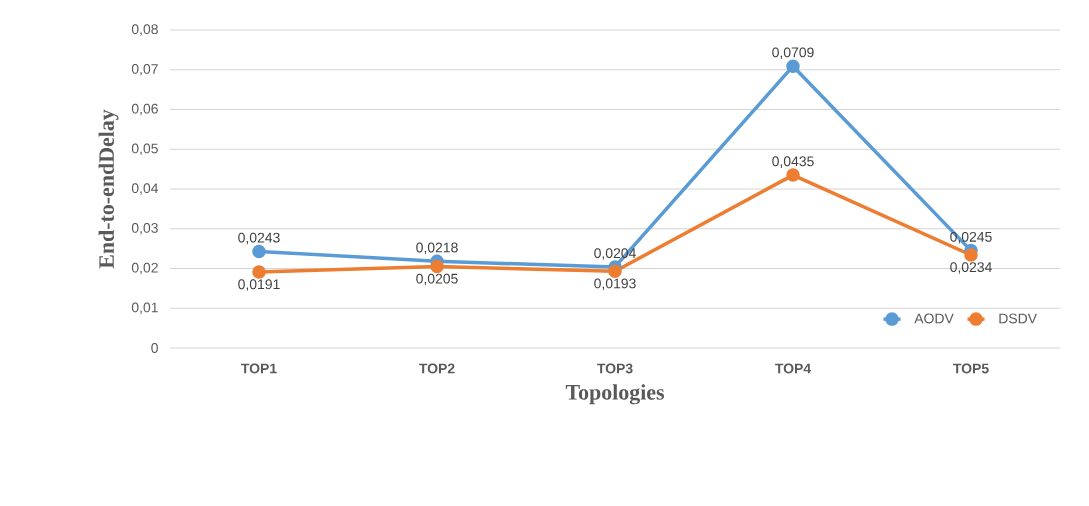 This screenshot has height=506, width=1089. Describe the element at coordinates (144, 149) in the screenshot. I see `y-tick-label: 0,05` at that location.